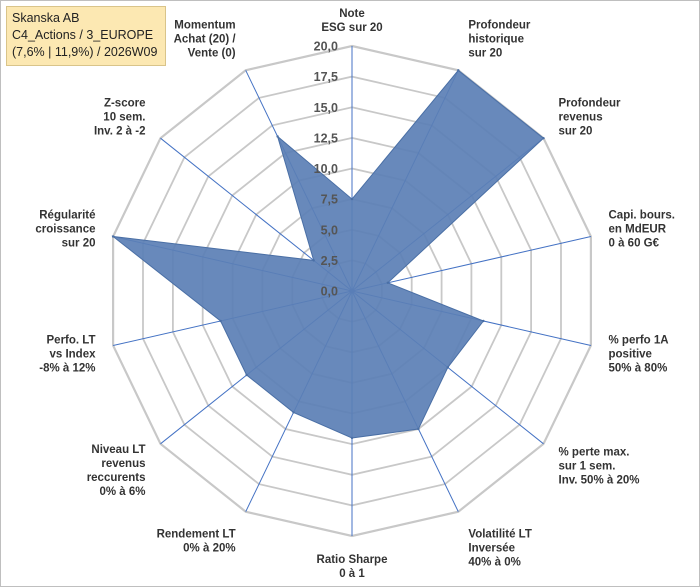  Describe the element at coordinates (72, 354) in the screenshot. I see `axis-label-line: vs Index` at that location.